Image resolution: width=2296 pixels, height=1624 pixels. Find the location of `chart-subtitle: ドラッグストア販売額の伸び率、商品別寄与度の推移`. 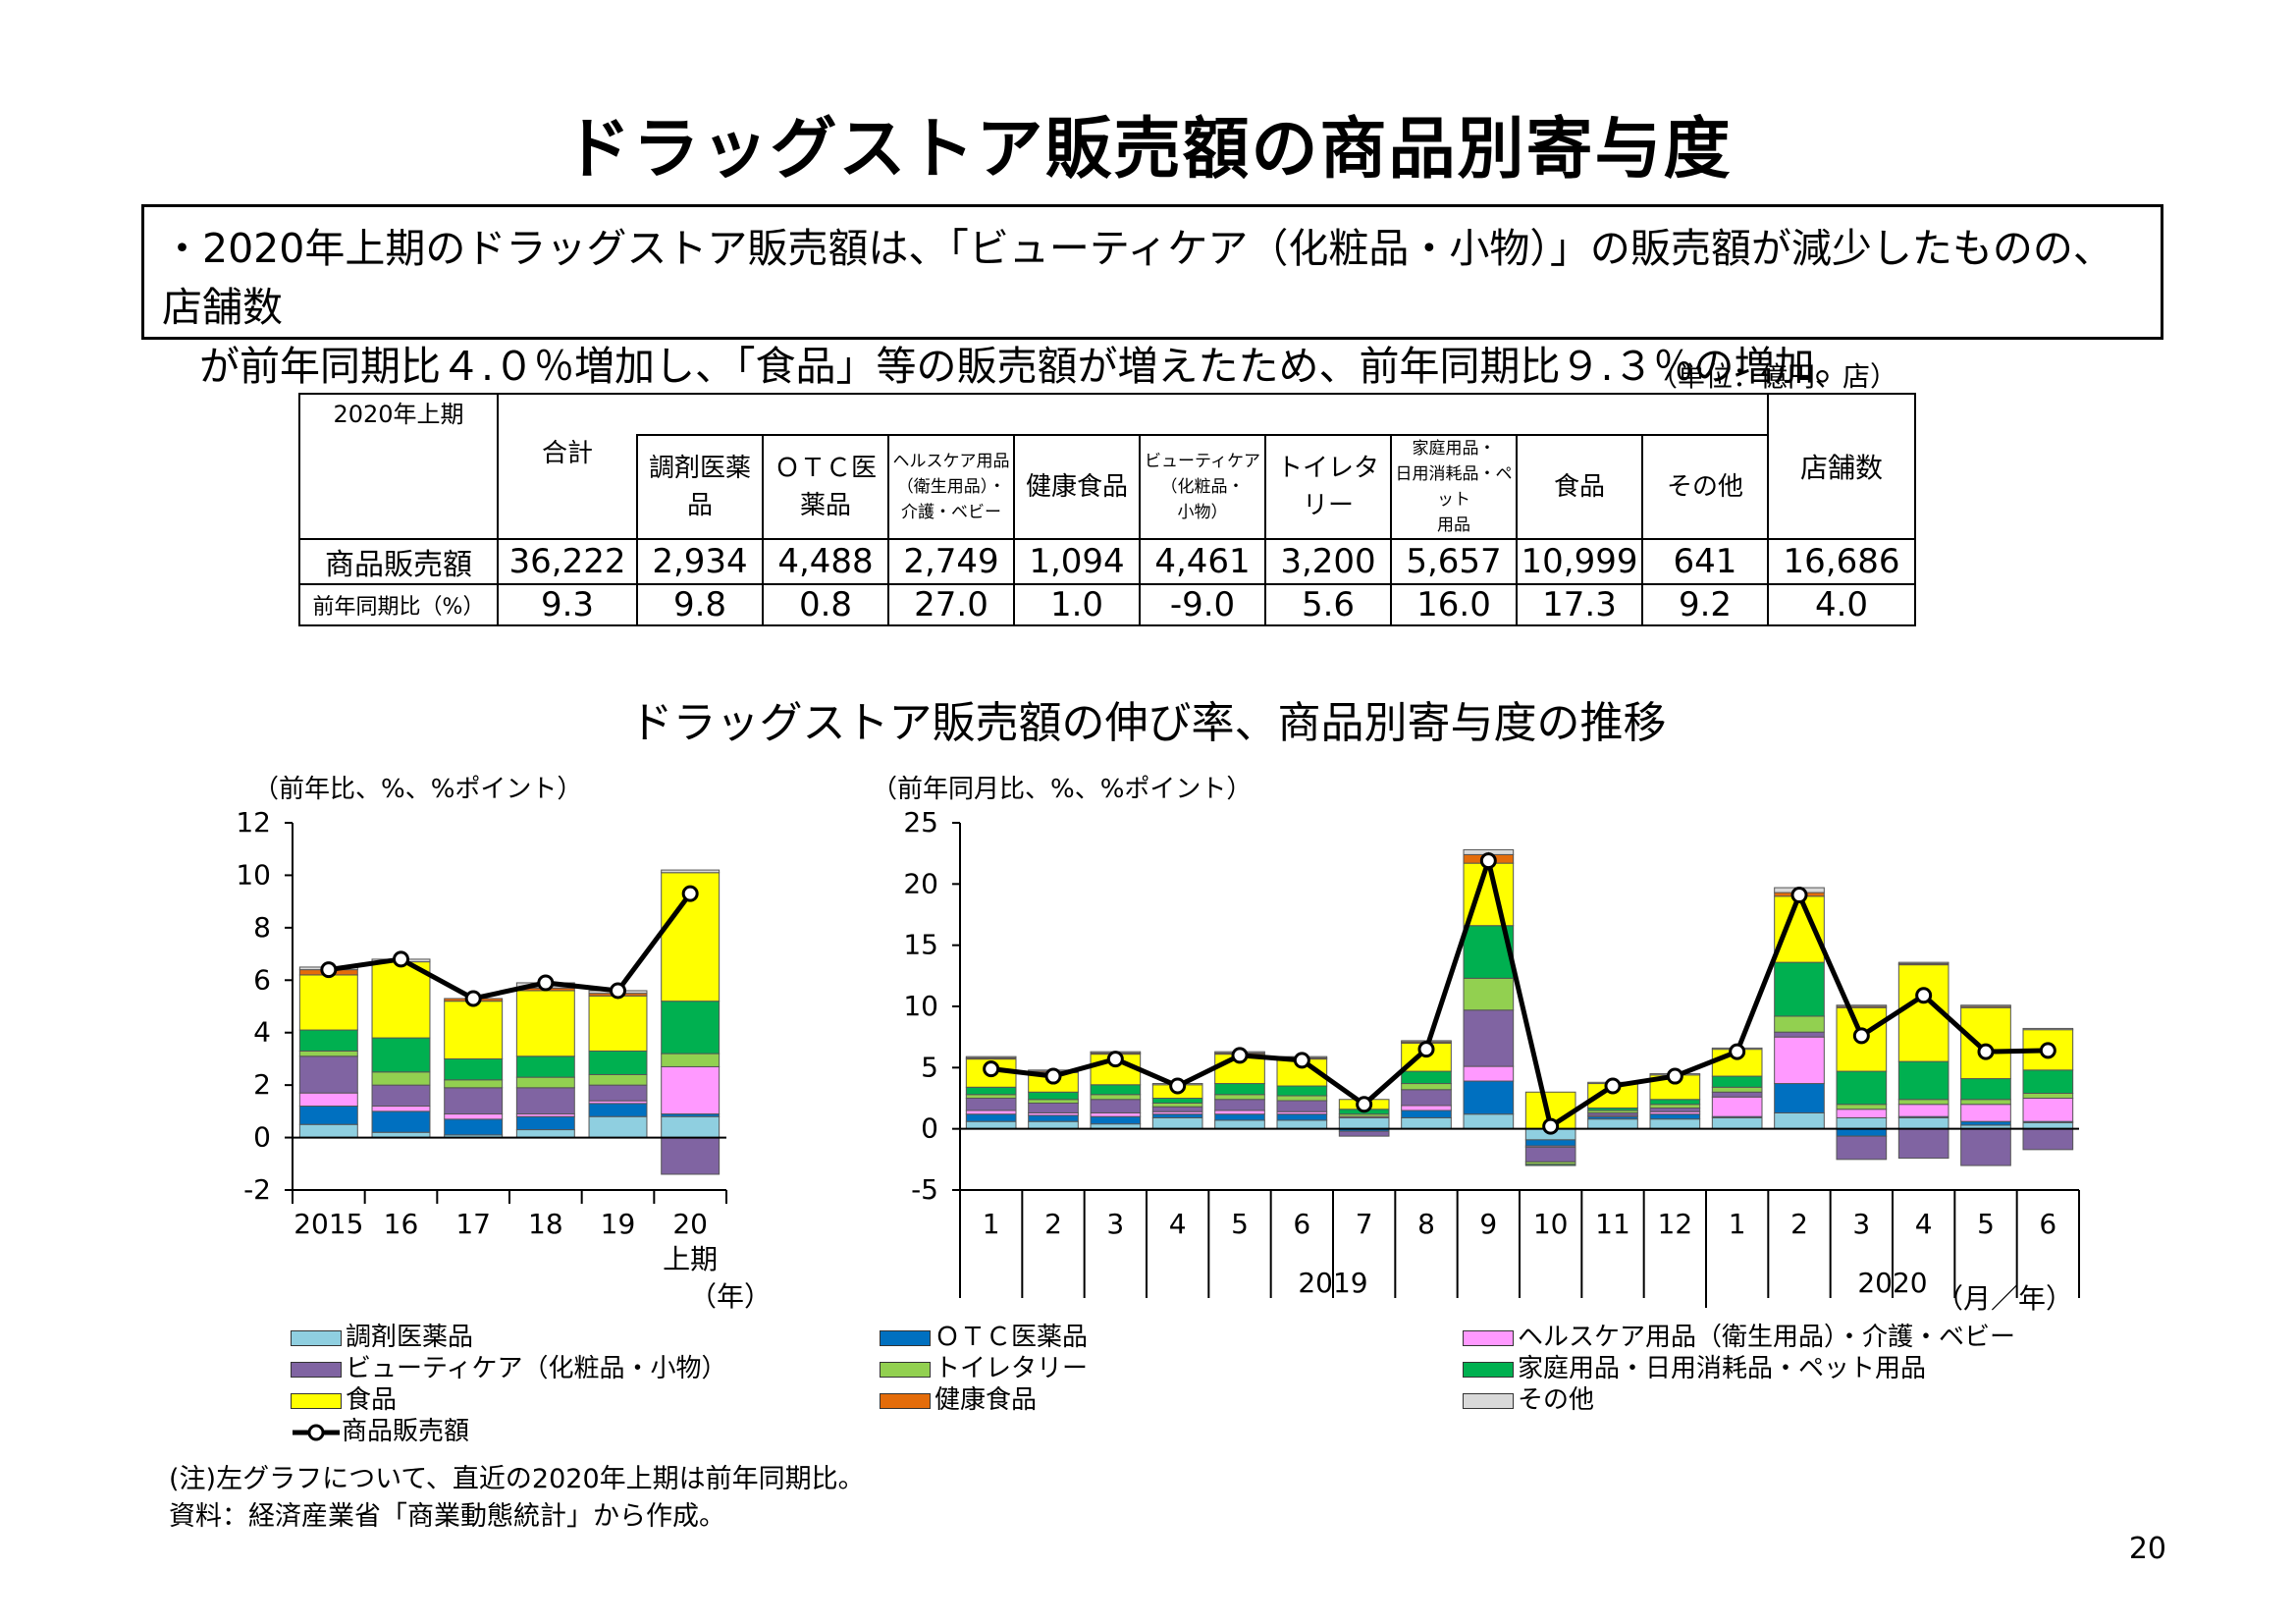

chart-subtitle: ドラッグストア販売額の伸び率、商品別寄与度の推移 is located at coordinates (1148, 723).